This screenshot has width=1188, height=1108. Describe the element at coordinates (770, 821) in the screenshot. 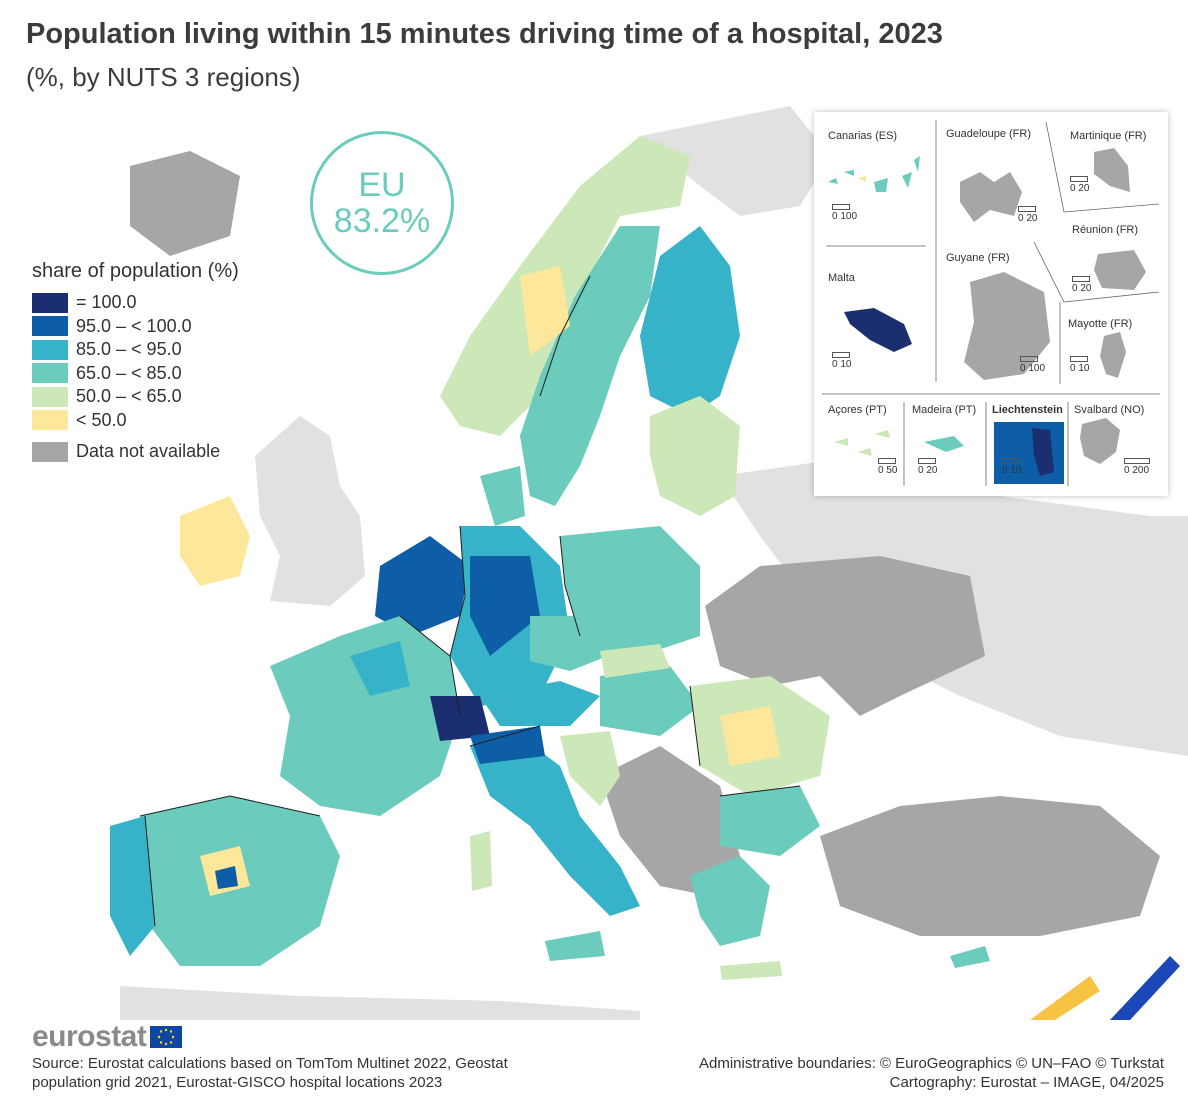

I see `bulgaria` at that location.